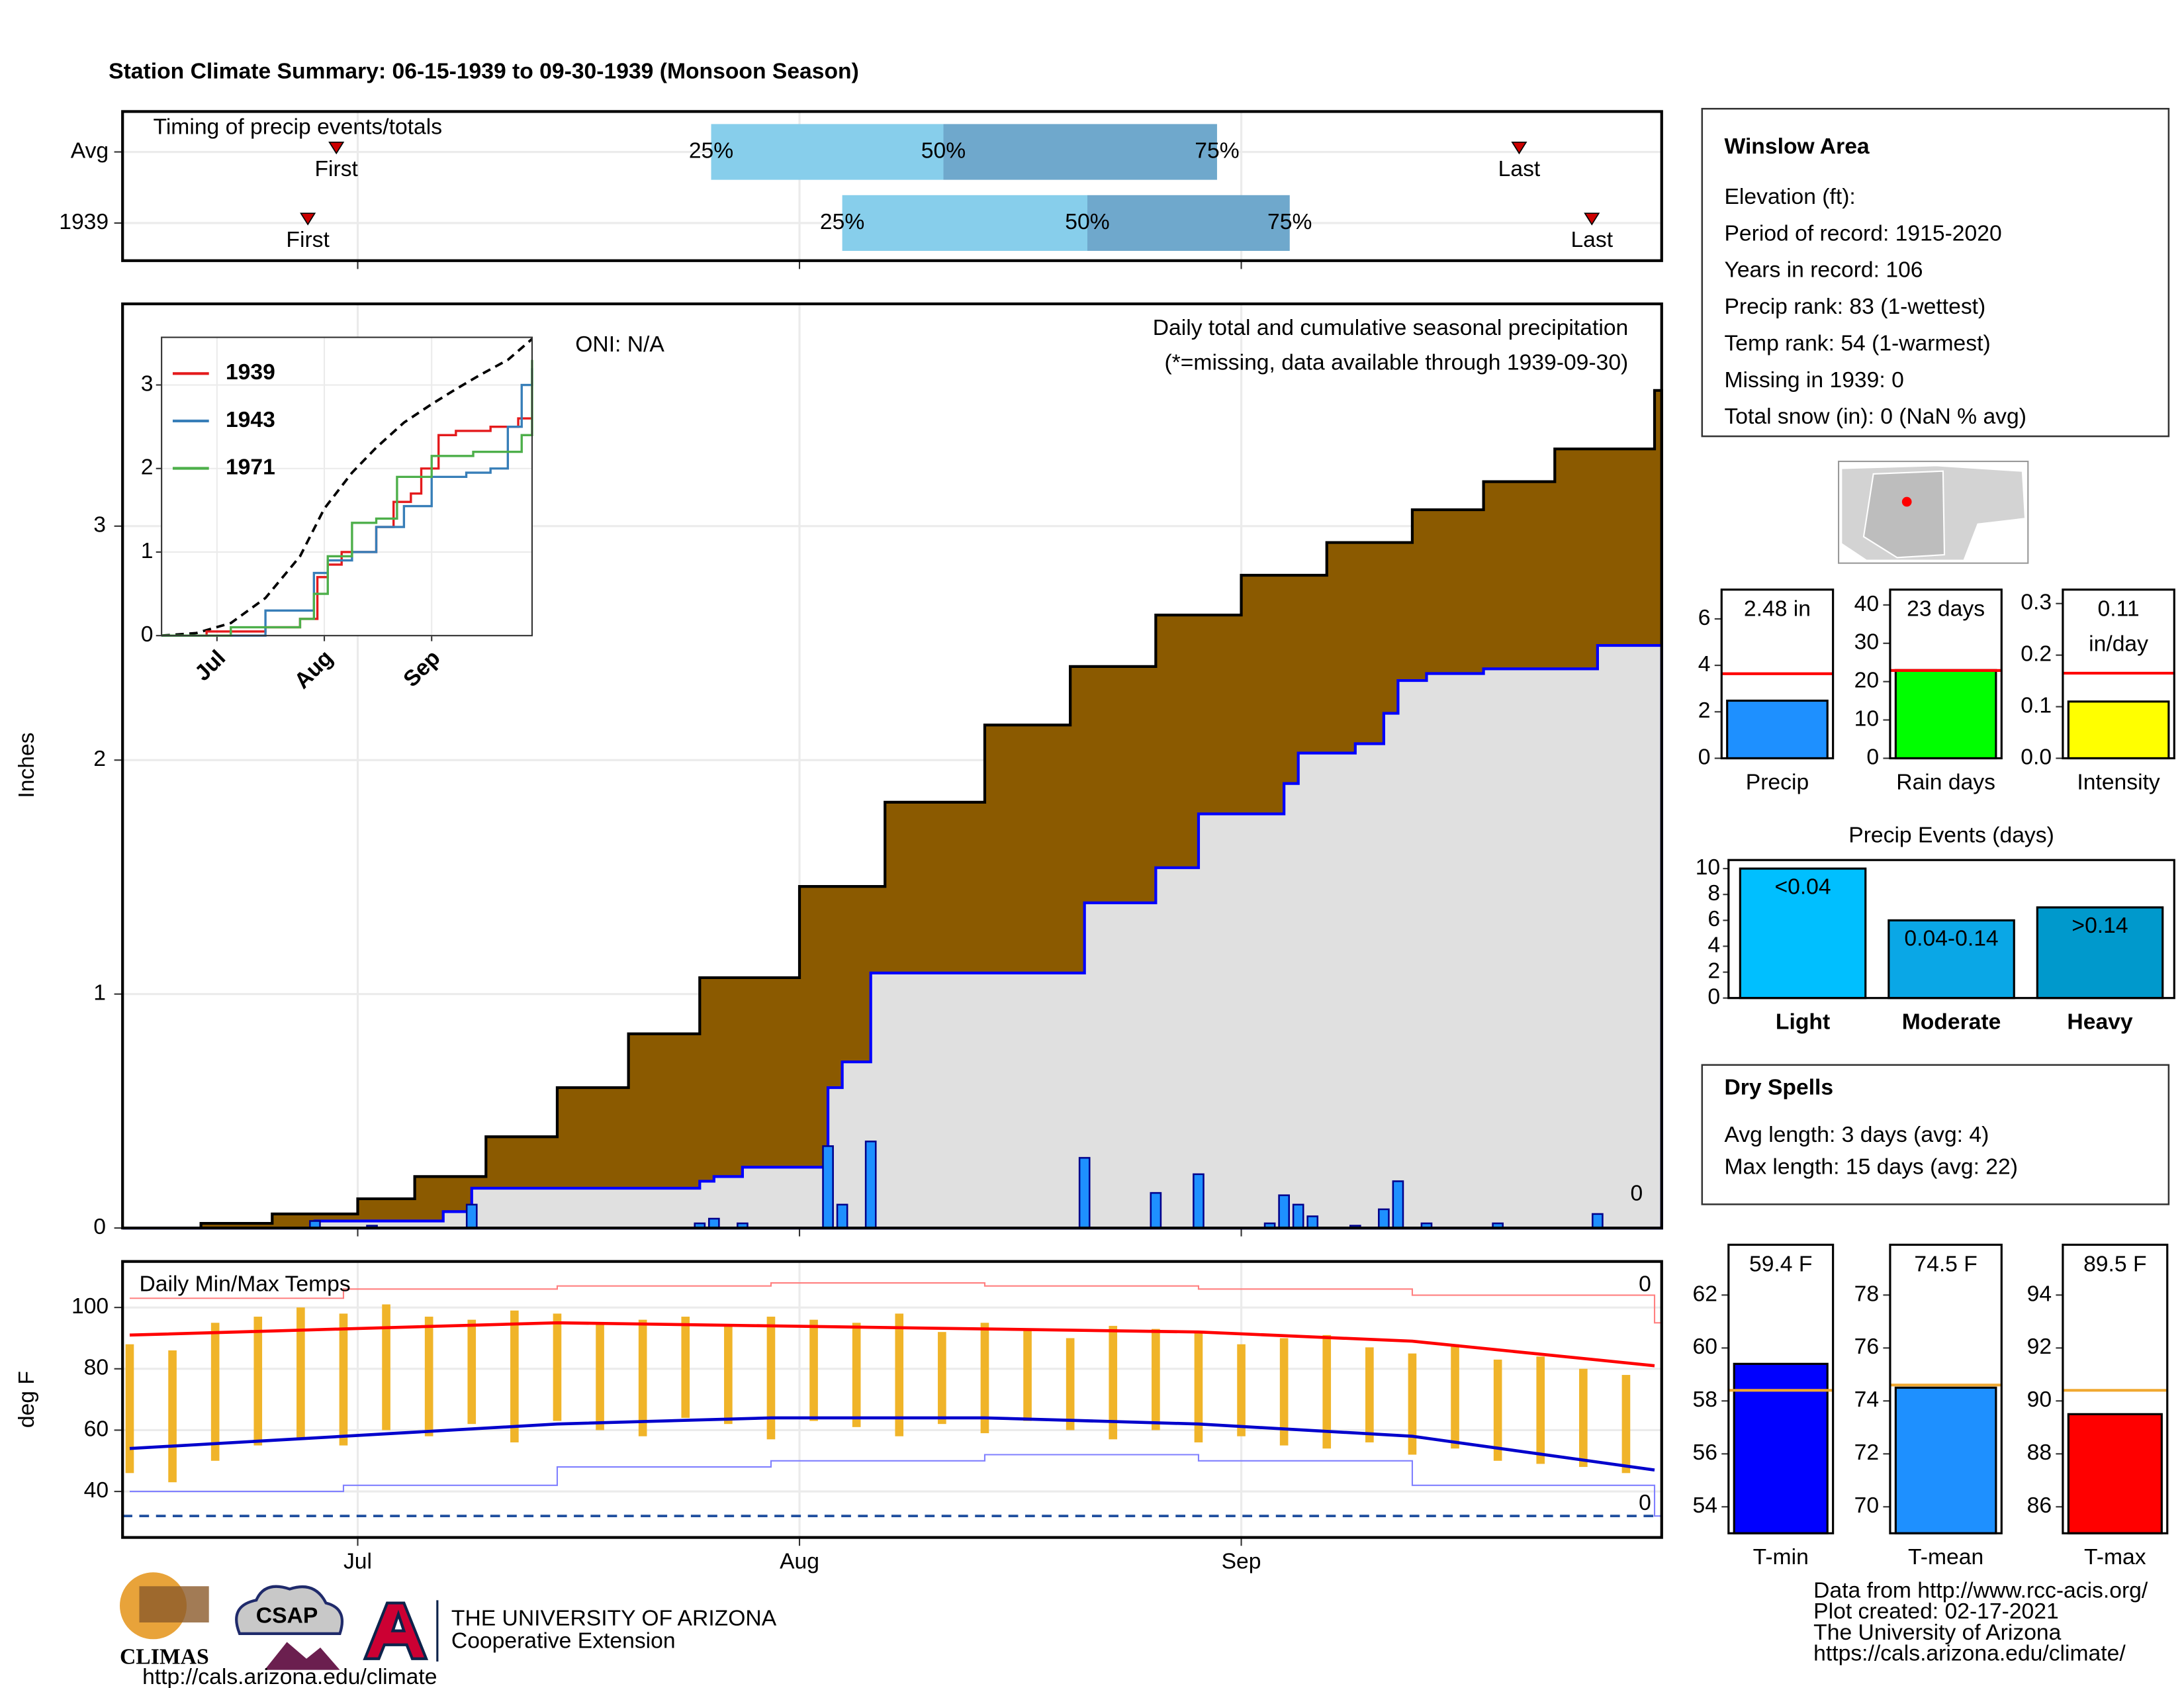 This screenshot has height=1688, width=2184. Describe the element at coordinates (799, 1561) in the screenshot. I see `x-tick-label: Aug` at that location.